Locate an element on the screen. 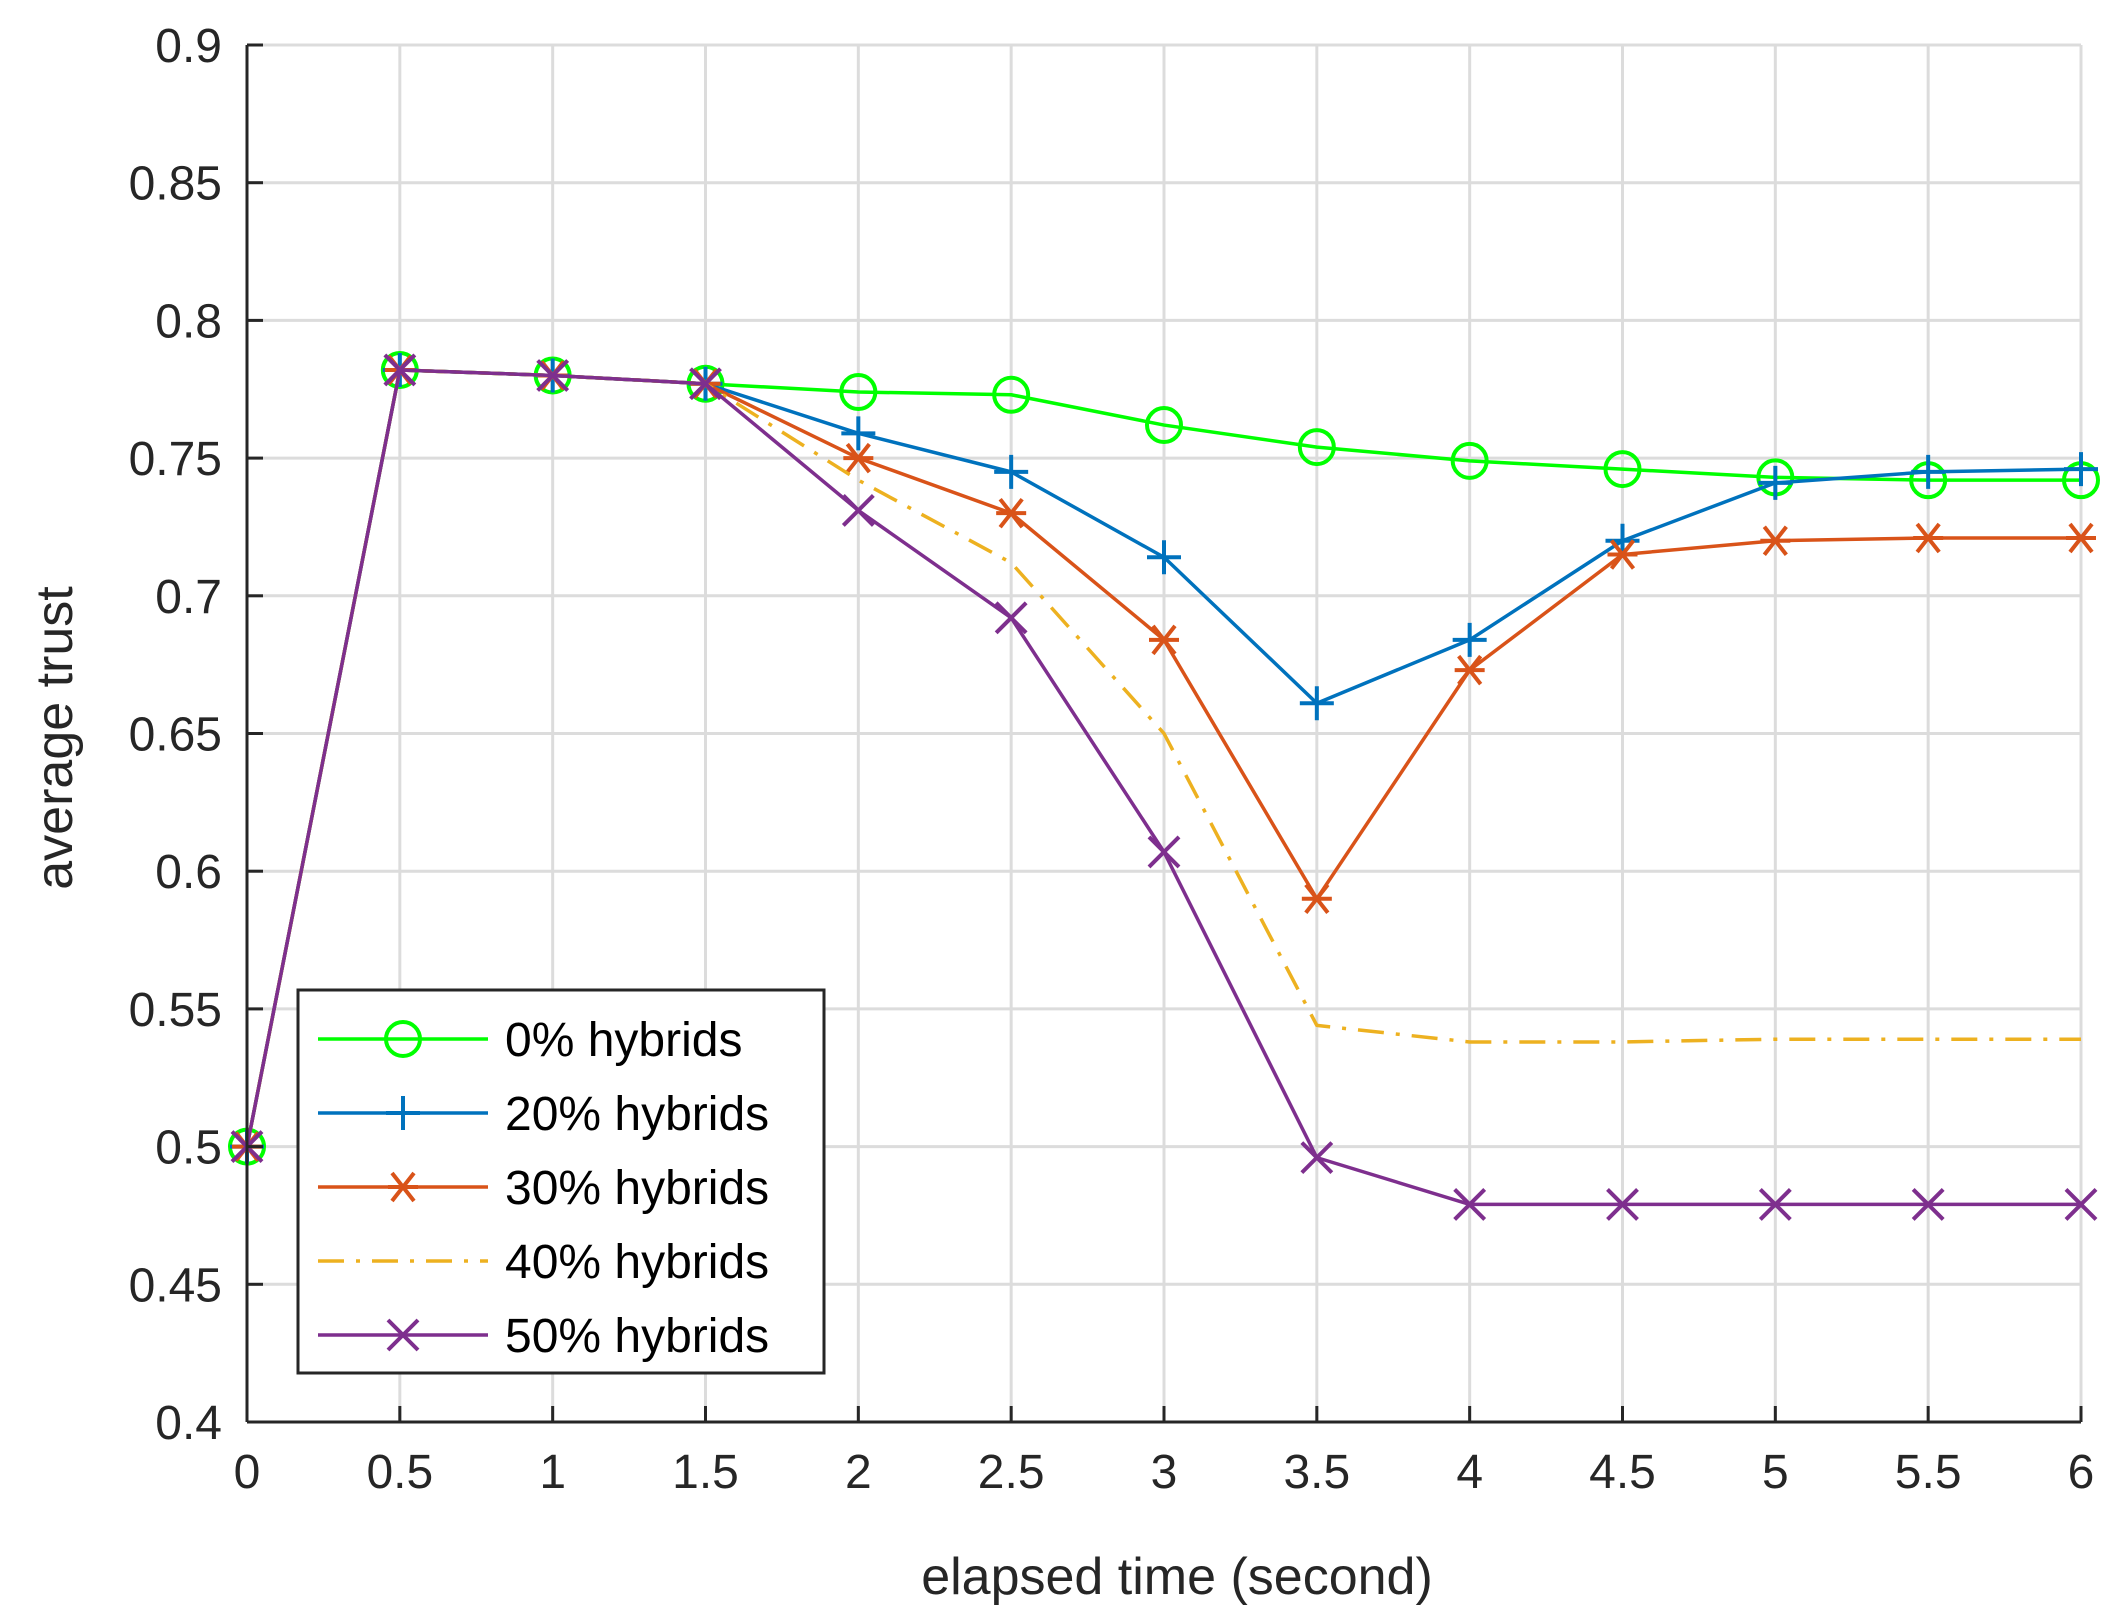  legend-label: 30% hybrids is located at coordinates (637, 1188).